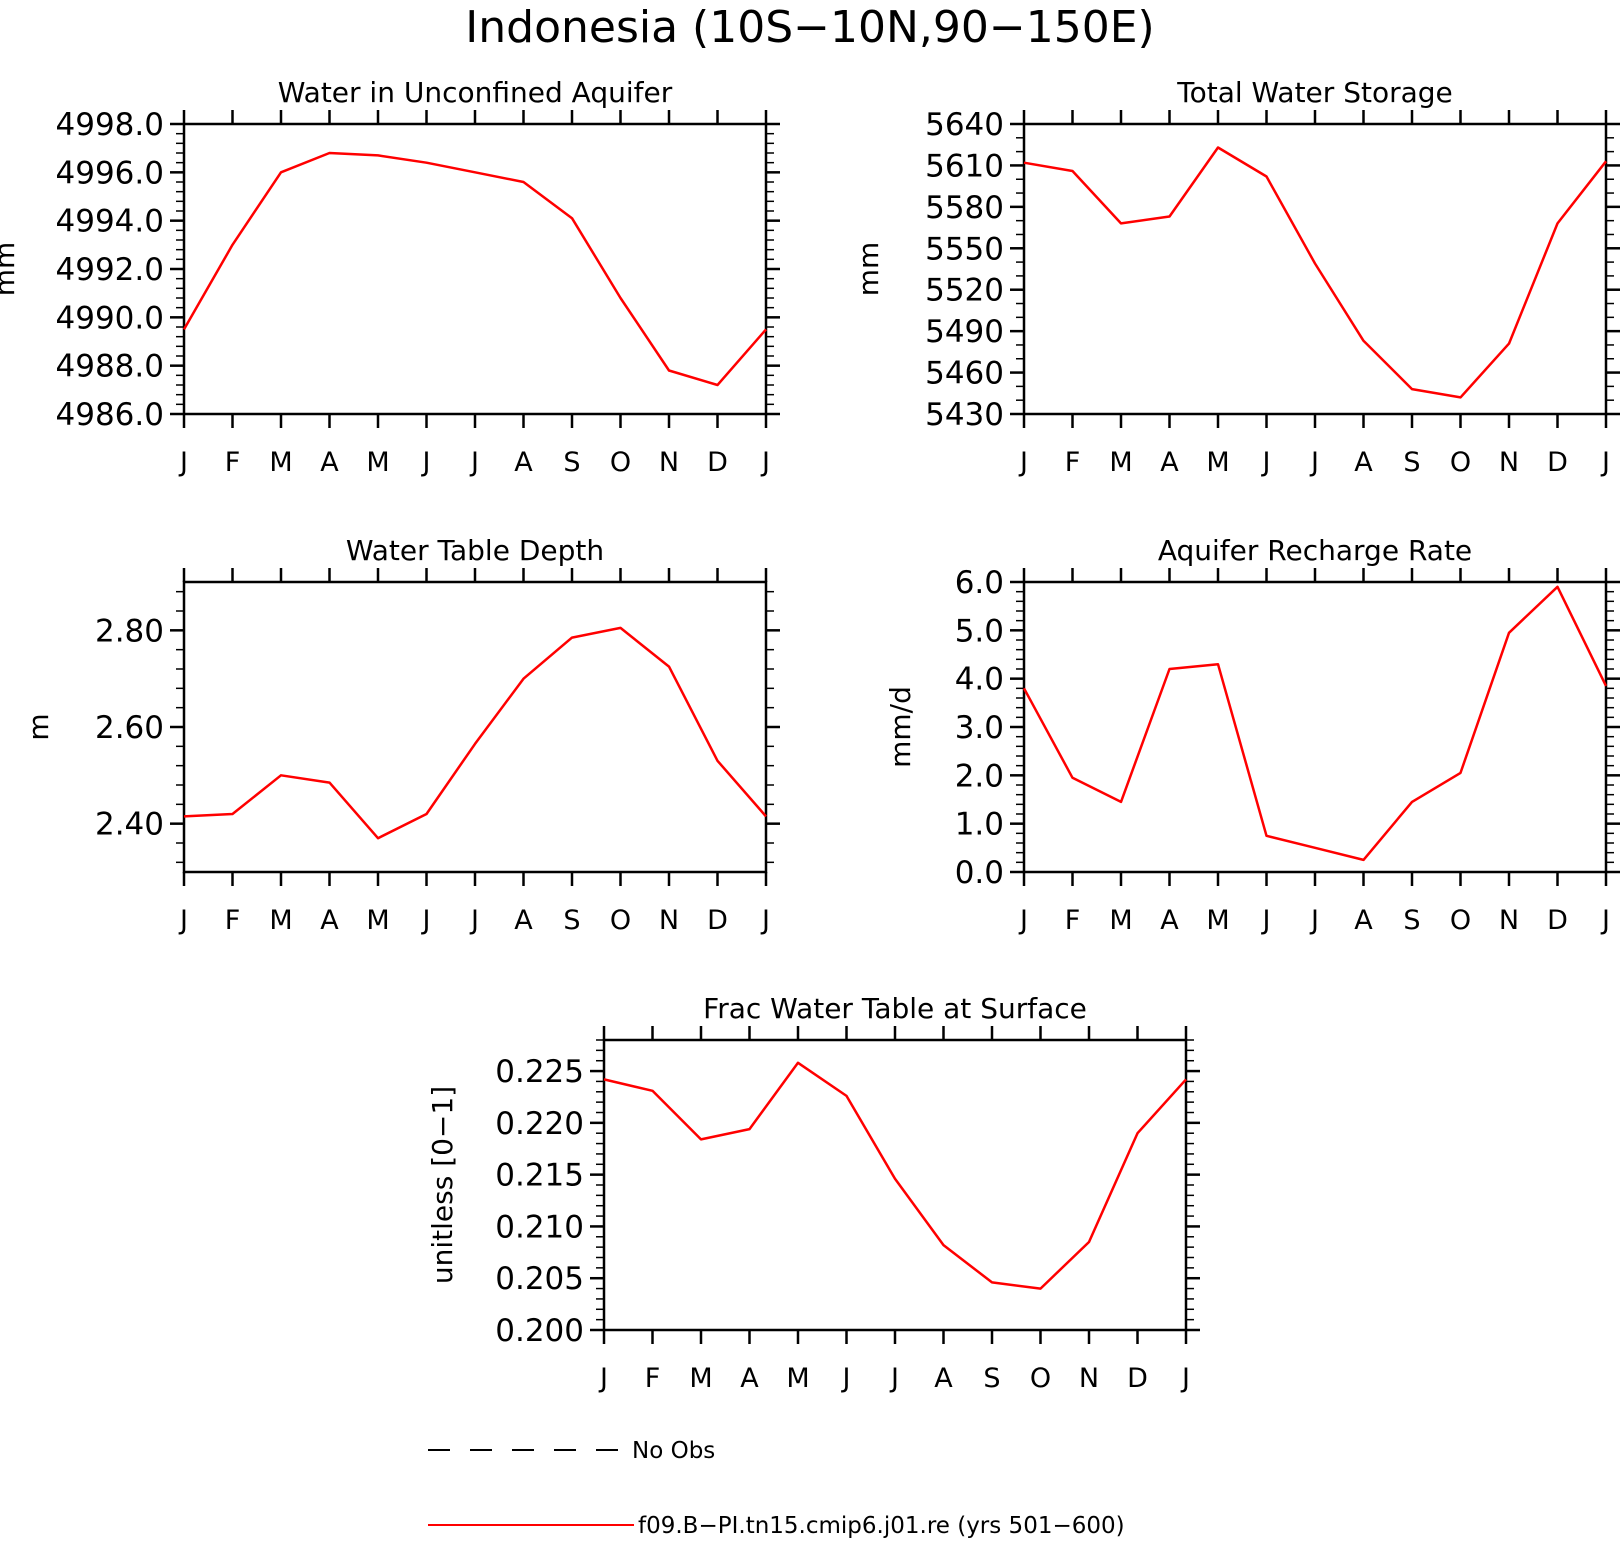 Image resolution: width=1620 pixels, height=1543 pixels. Describe the element at coordinates (110, 270) in the screenshot. I see `y-tick-label: 4992.0` at that location.